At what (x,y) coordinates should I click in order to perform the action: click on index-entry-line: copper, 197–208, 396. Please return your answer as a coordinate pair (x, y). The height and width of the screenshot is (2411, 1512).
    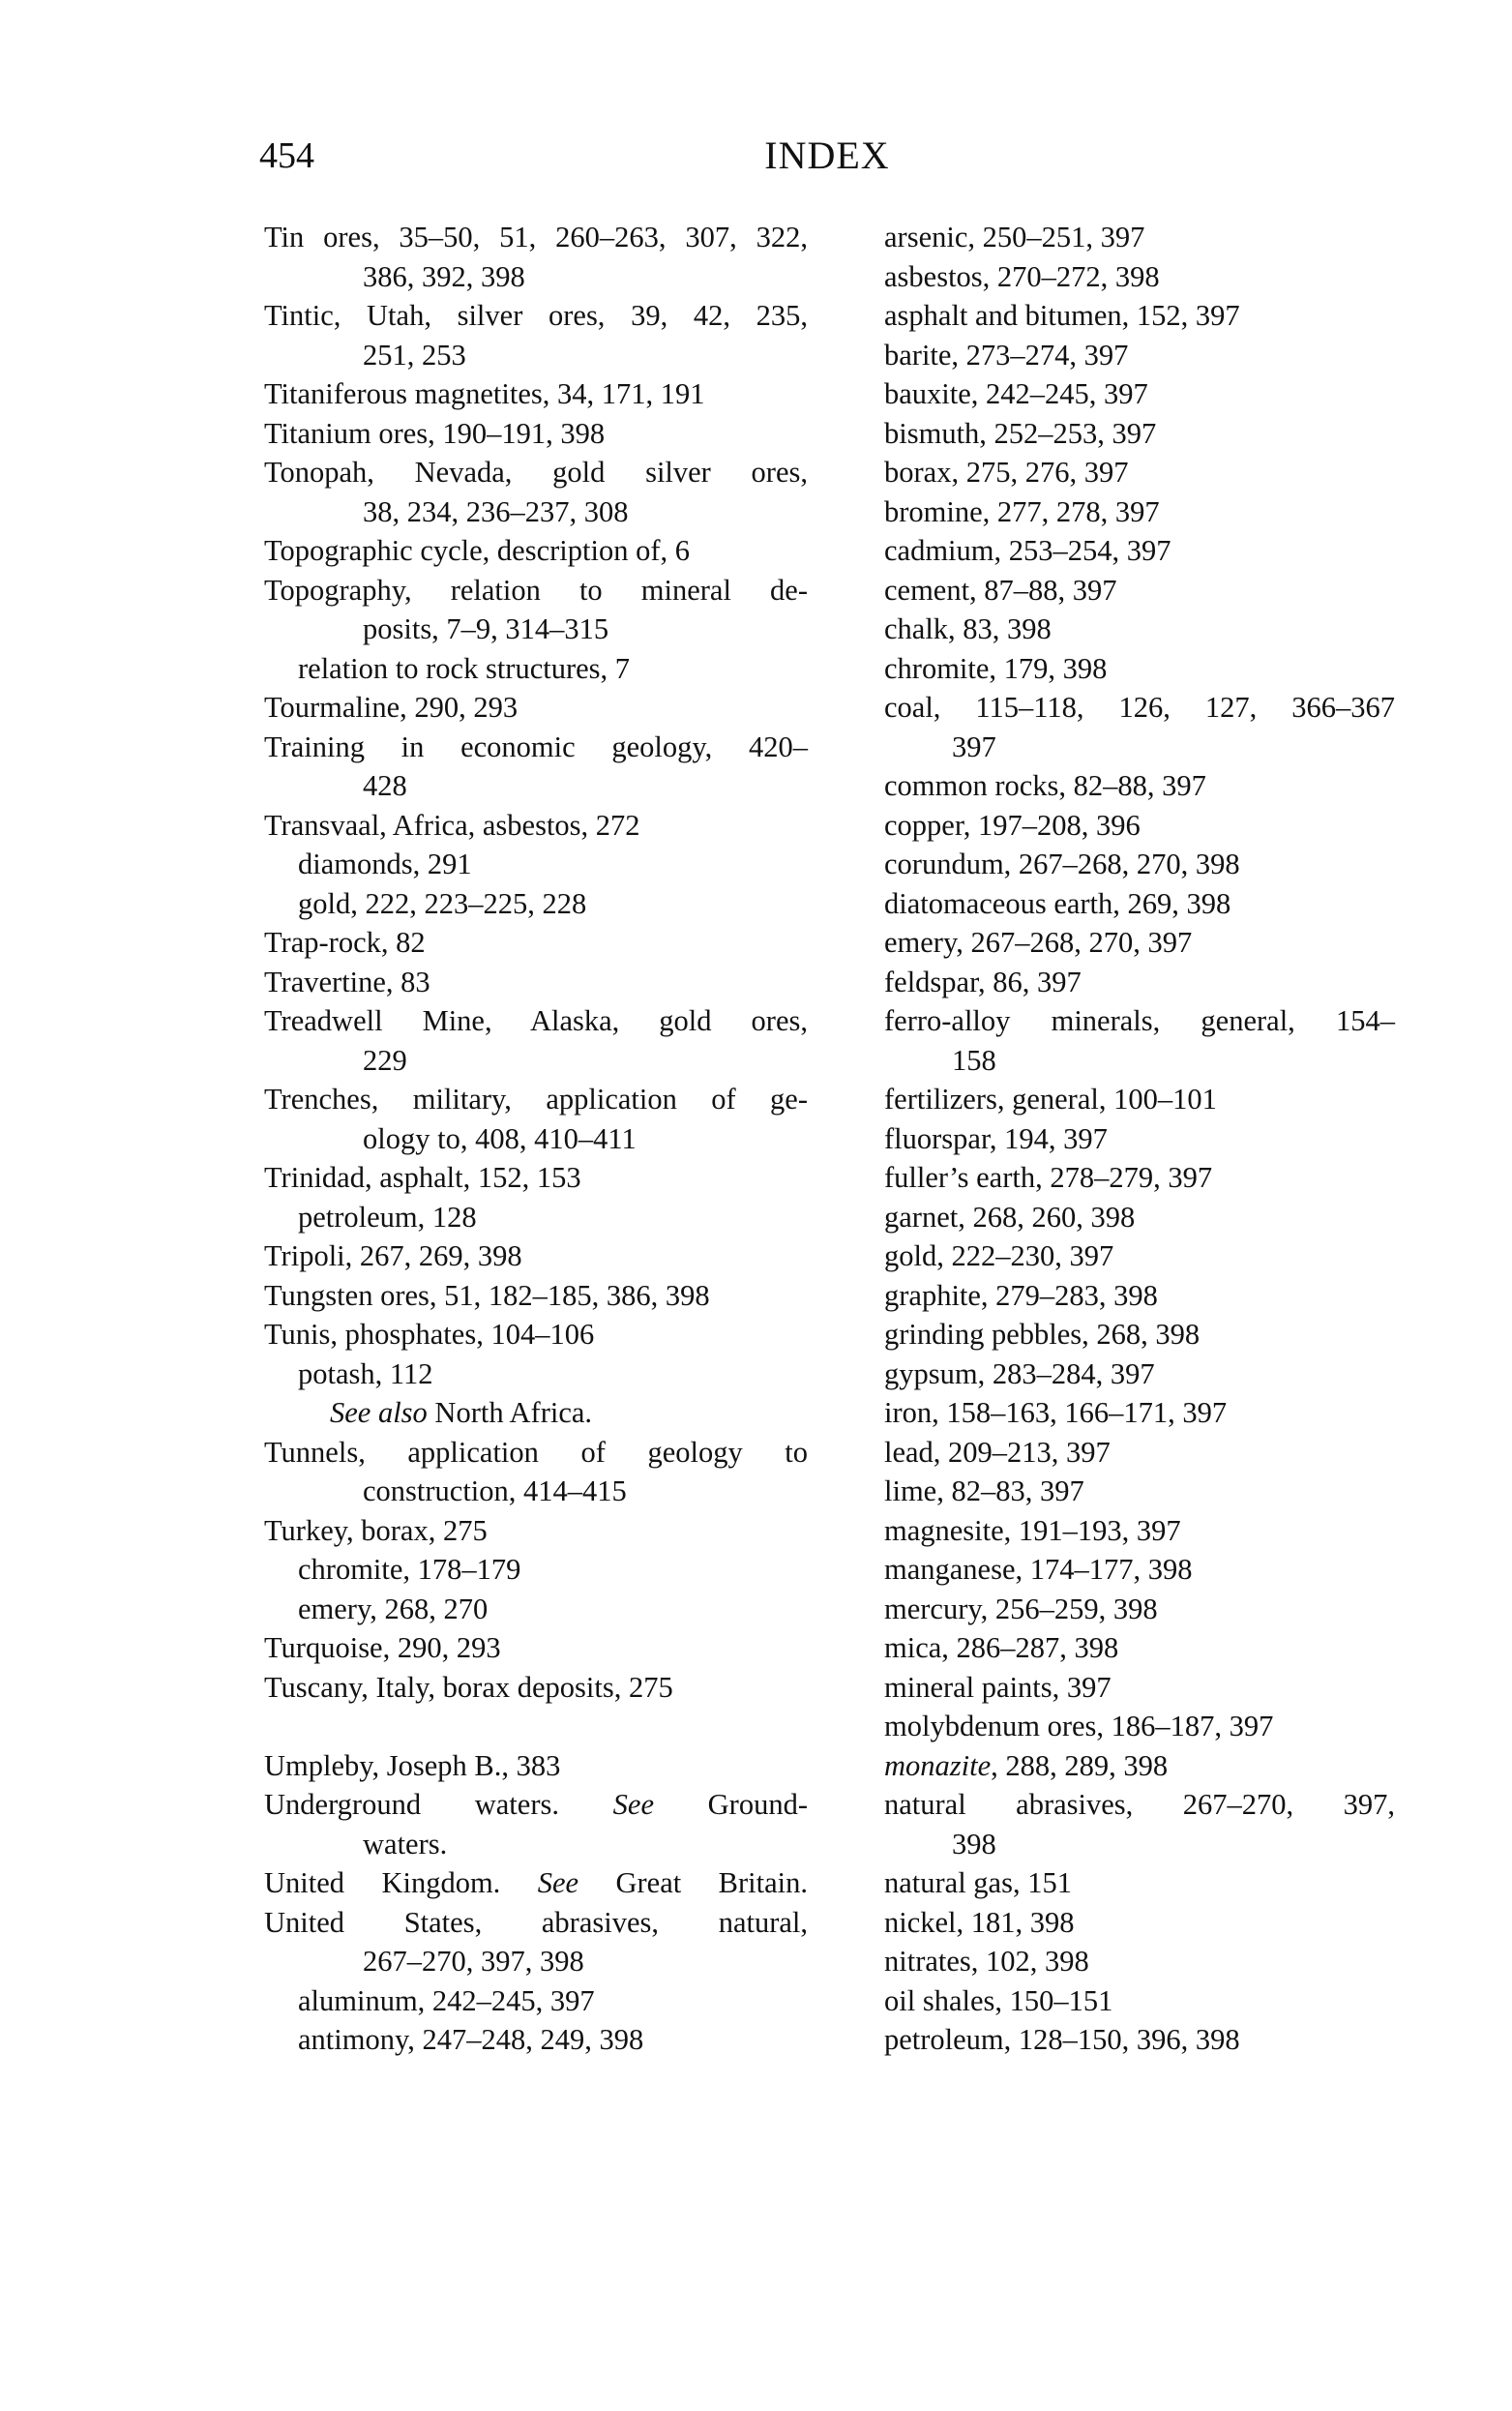
    Looking at the image, I should click on (1012, 825).